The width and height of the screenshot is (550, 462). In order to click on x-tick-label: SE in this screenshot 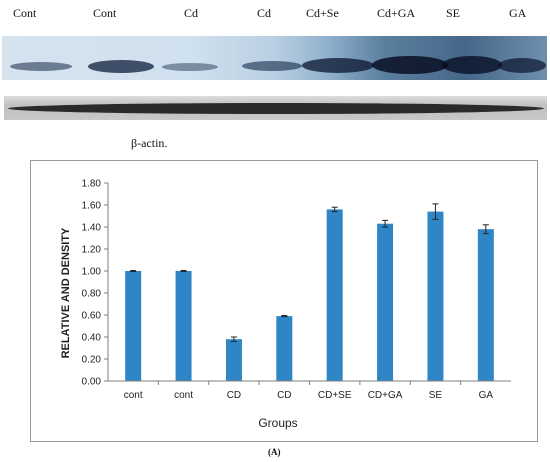, I will do `click(436, 395)`.